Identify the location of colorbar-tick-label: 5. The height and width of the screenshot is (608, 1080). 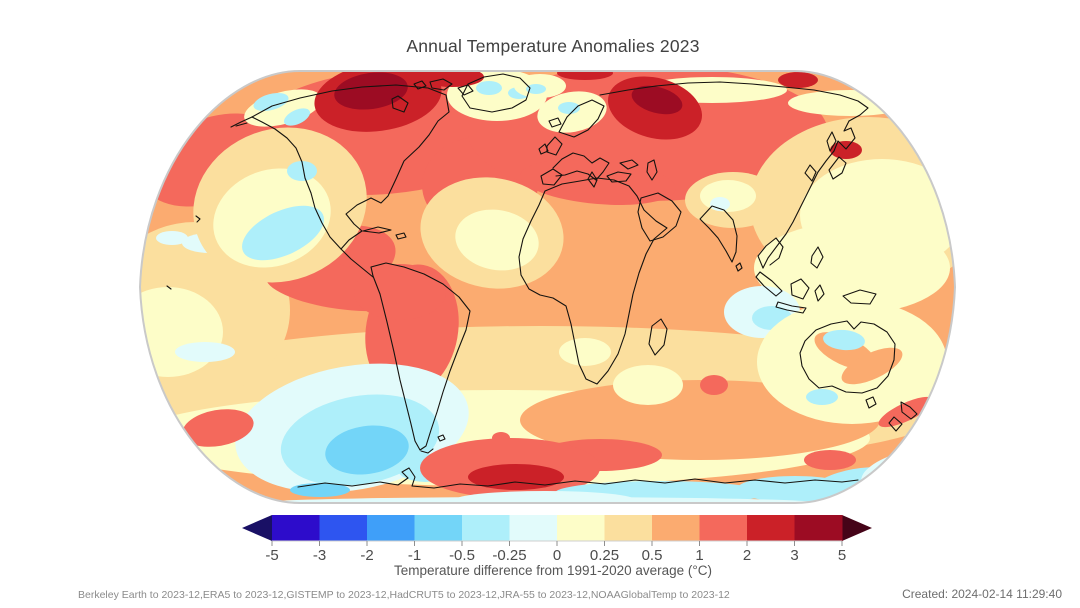
(842, 555).